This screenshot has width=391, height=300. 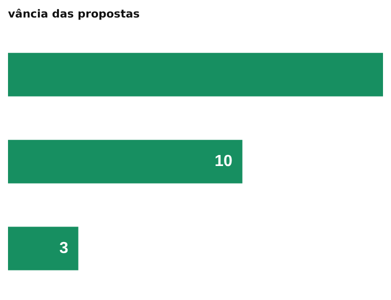 What do you see at coordinates (223, 161) in the screenshot?
I see `data-label: 10` at bounding box center [223, 161].